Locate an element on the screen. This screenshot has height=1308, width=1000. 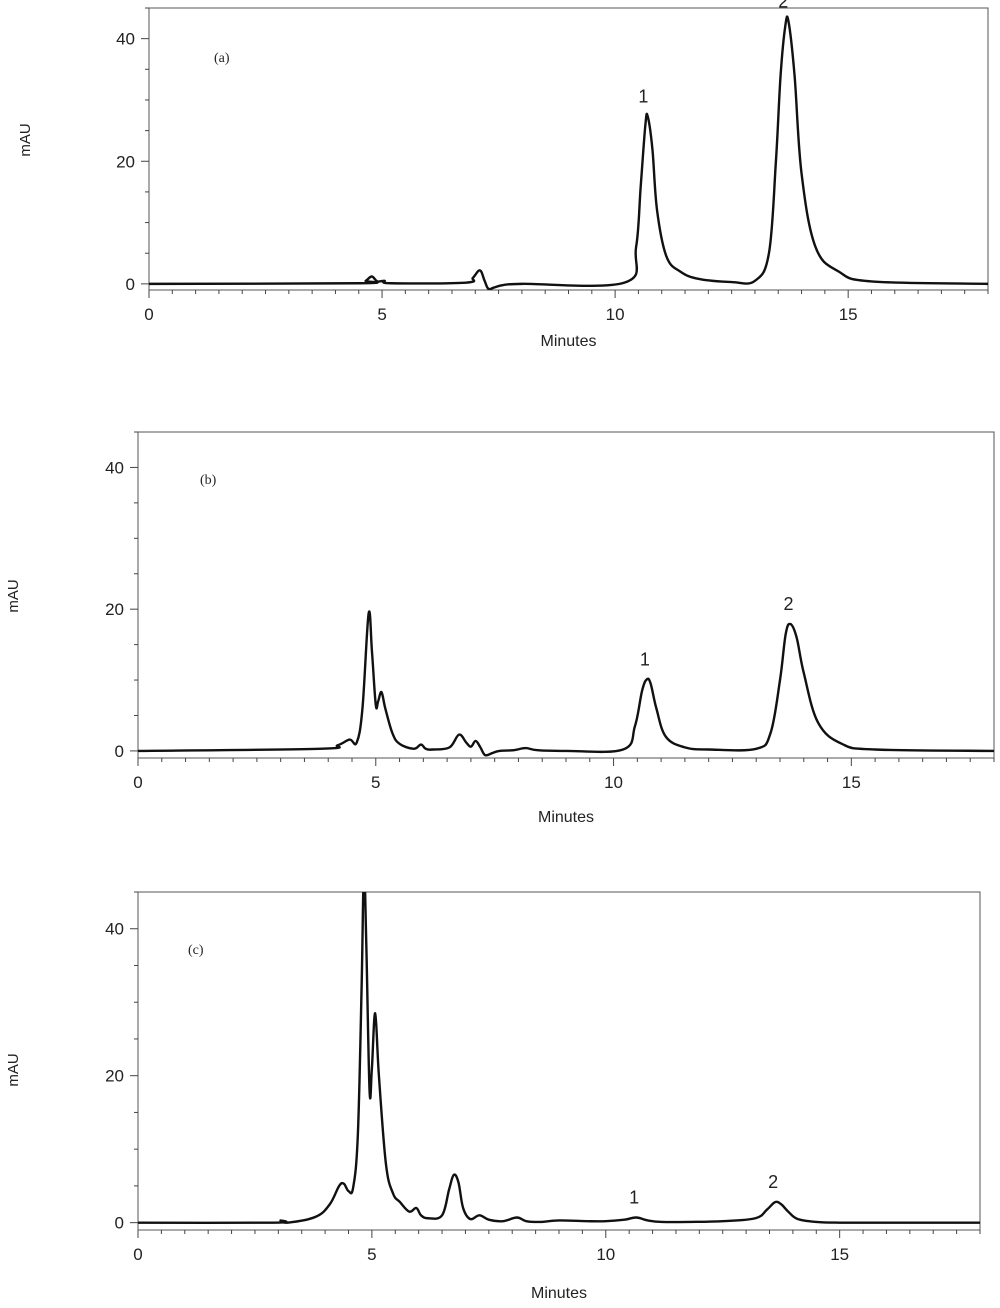
panel-label: (a) is located at coordinates (222, 58).